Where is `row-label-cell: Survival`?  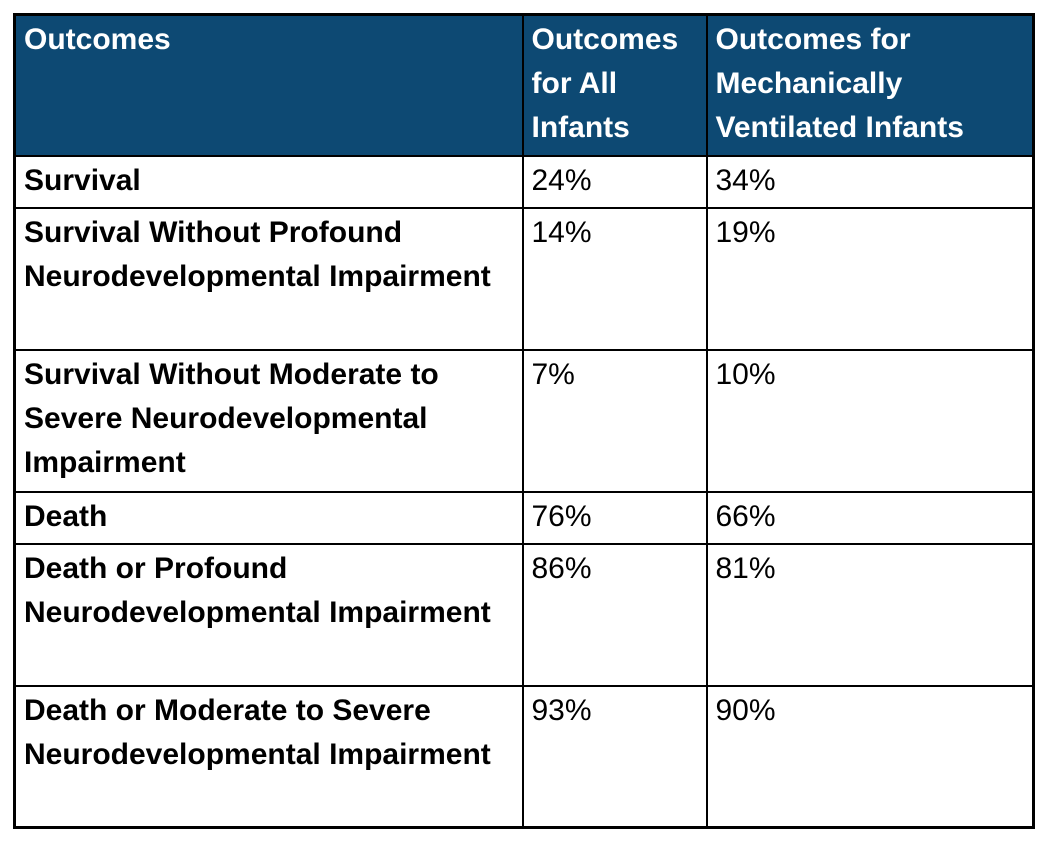 row-label-cell: Survival is located at coordinates (268, 181).